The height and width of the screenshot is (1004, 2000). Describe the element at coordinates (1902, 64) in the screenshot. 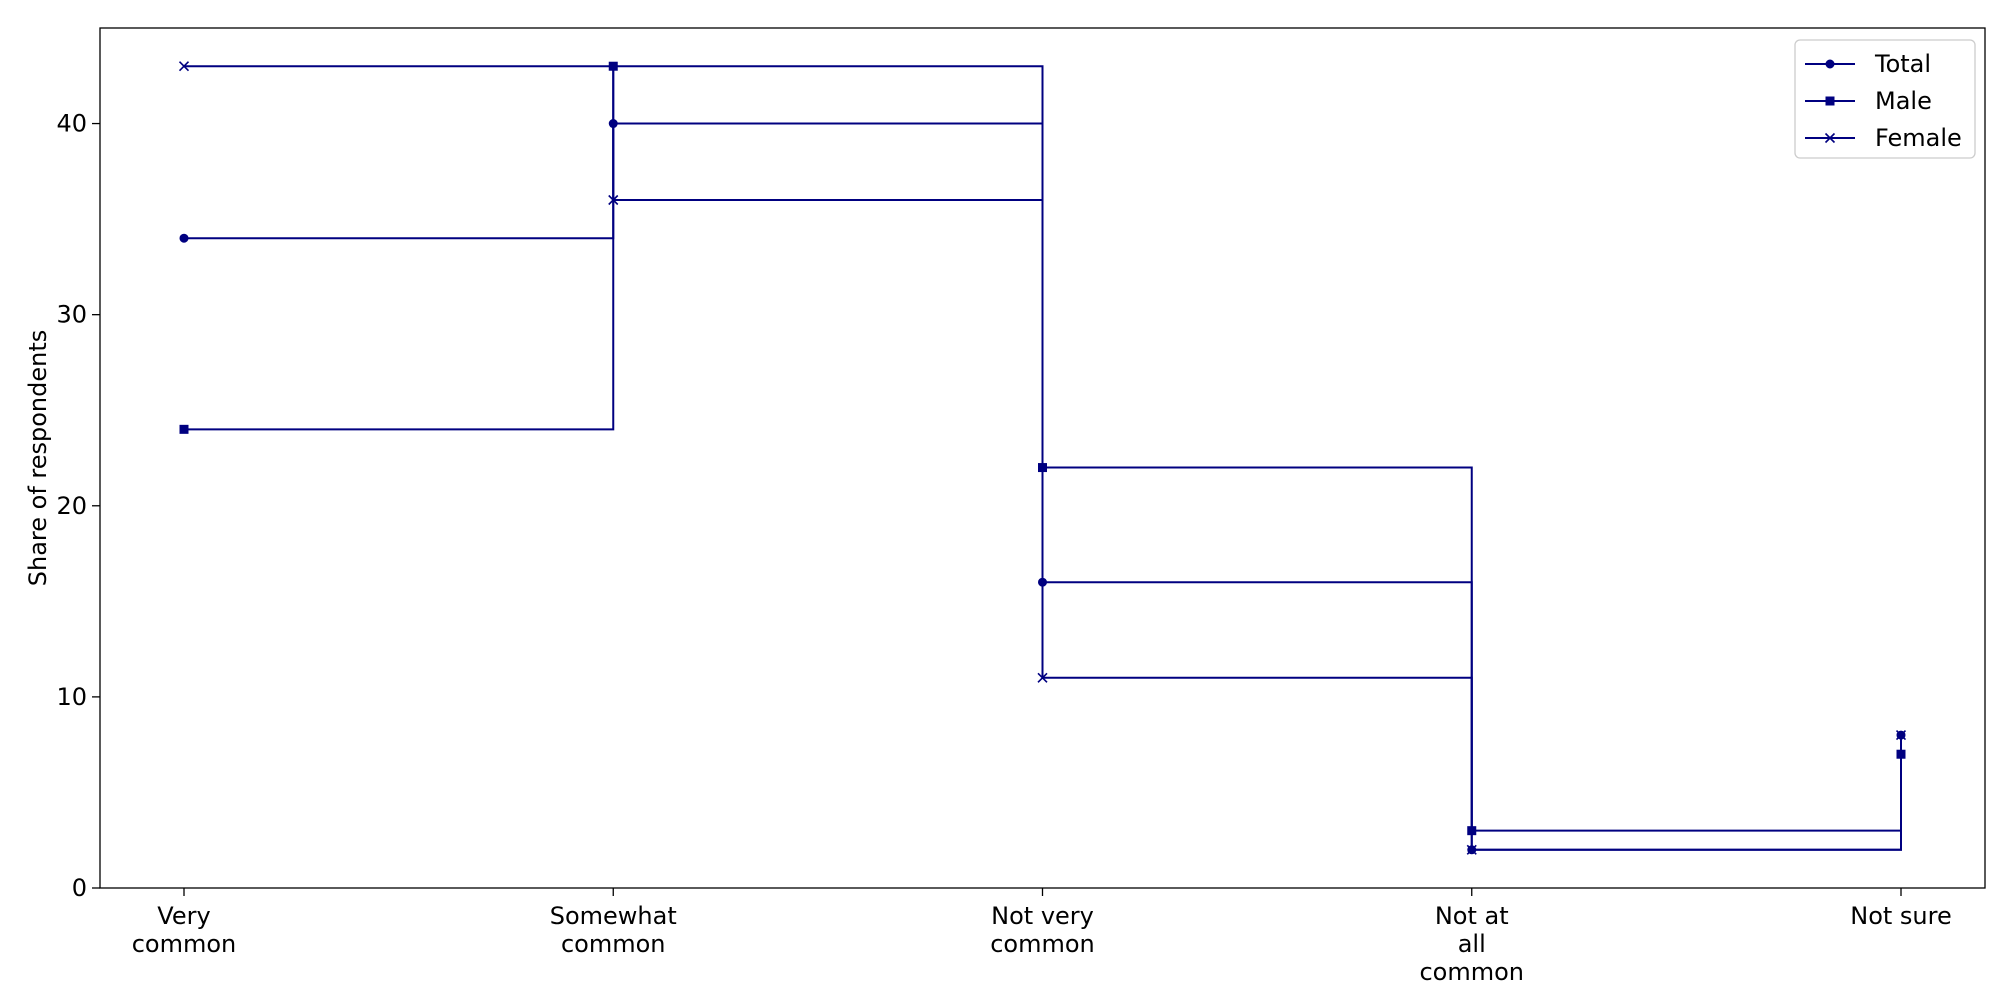

I see `legend-label-total: Total` at that location.